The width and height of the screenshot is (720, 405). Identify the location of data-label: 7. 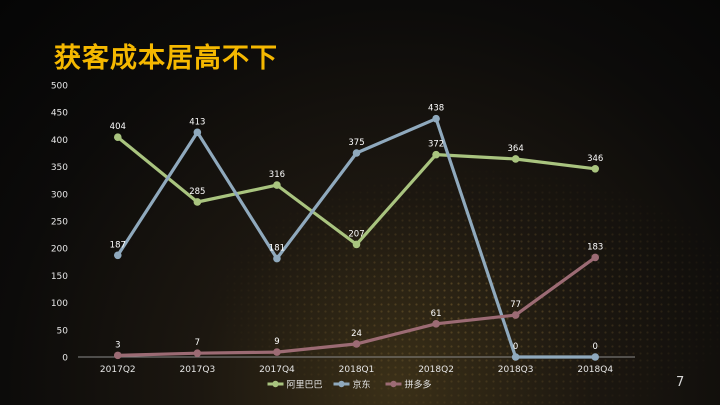
(197, 343).